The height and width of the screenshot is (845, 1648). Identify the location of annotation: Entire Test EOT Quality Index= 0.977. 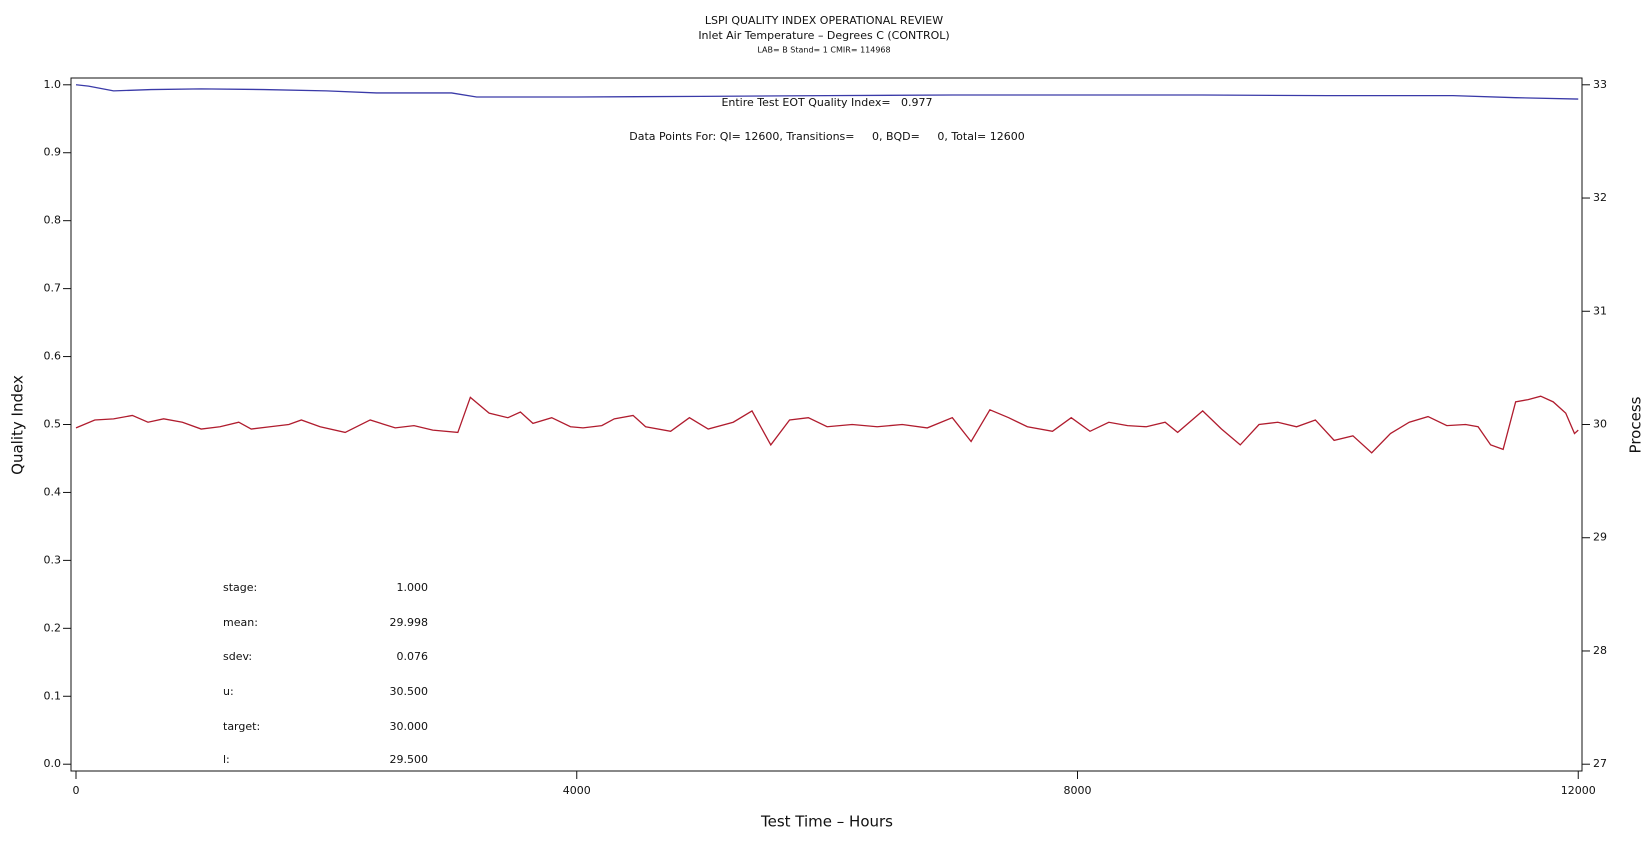
(826, 102).